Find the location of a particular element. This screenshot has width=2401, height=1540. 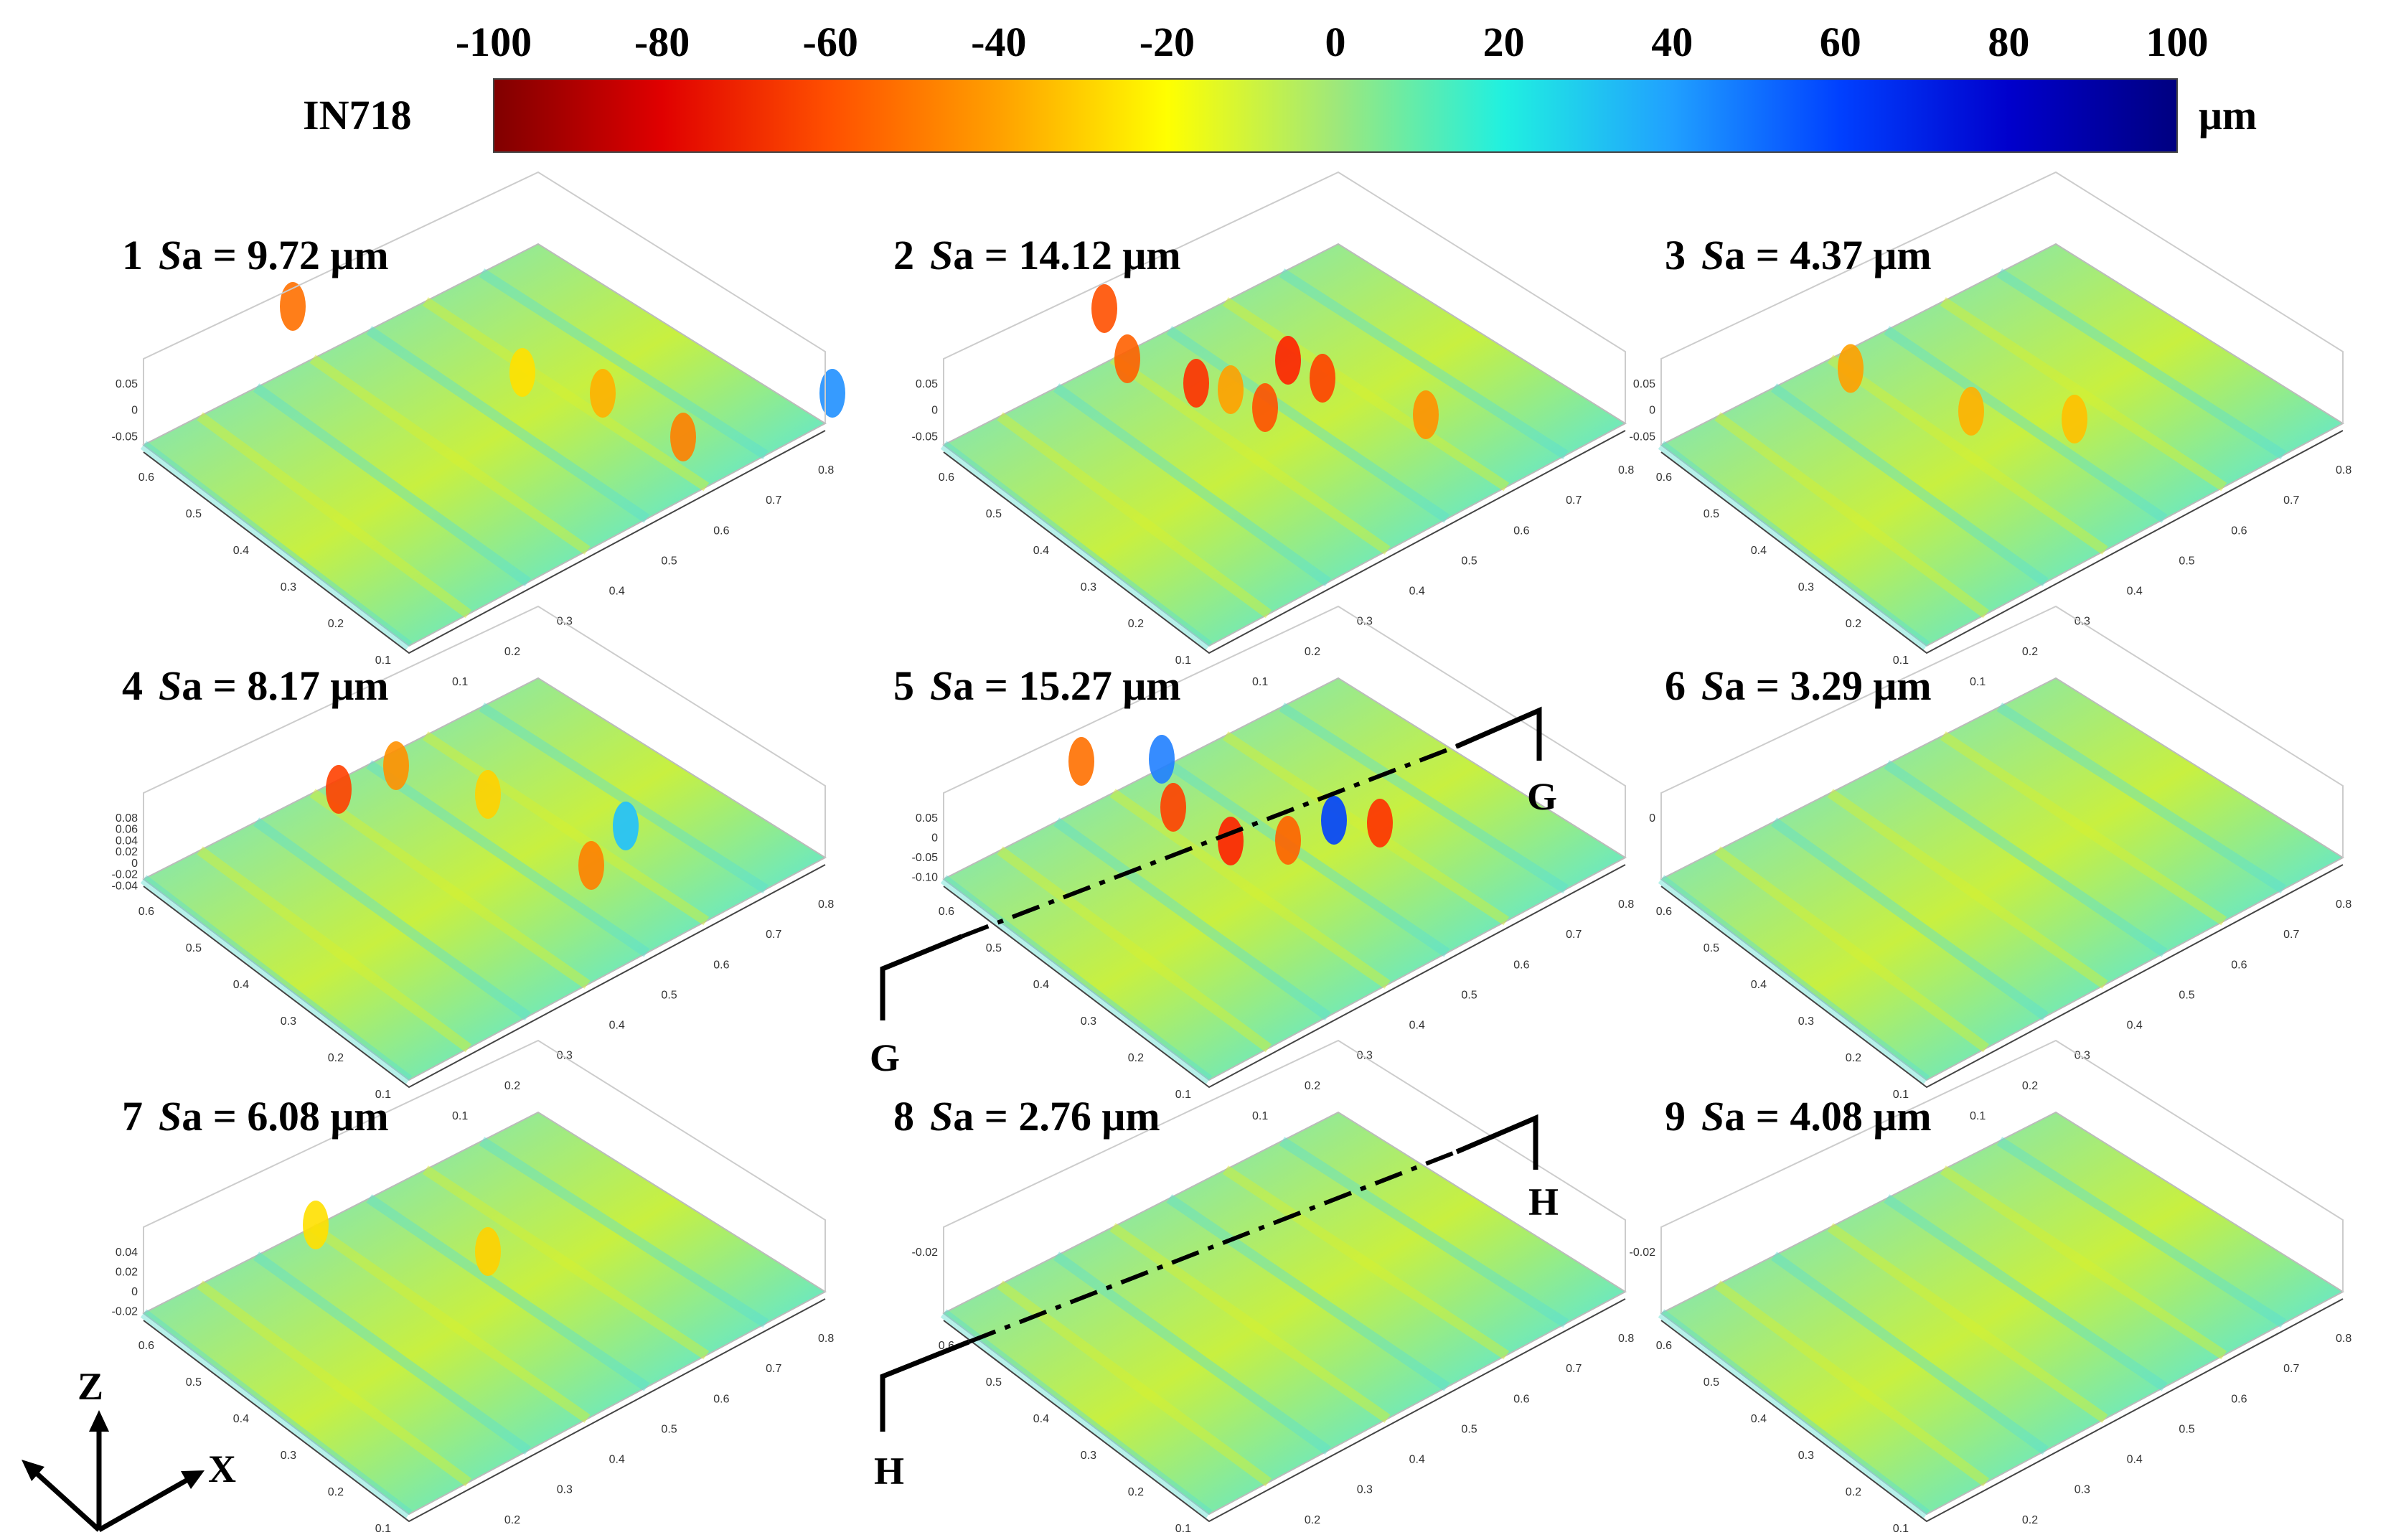

z-tick-label: -0.10 is located at coordinates (925, 878).